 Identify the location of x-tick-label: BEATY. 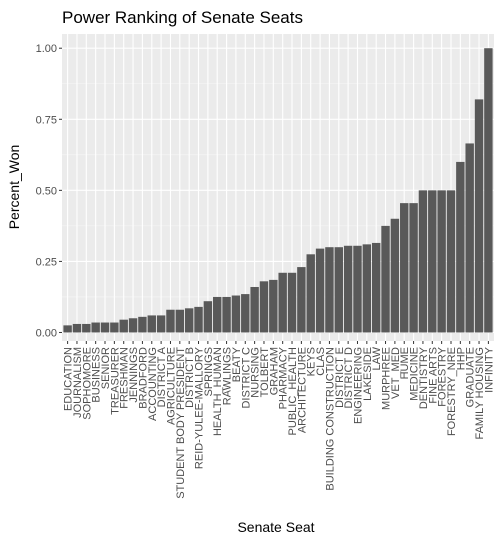
(237, 364).